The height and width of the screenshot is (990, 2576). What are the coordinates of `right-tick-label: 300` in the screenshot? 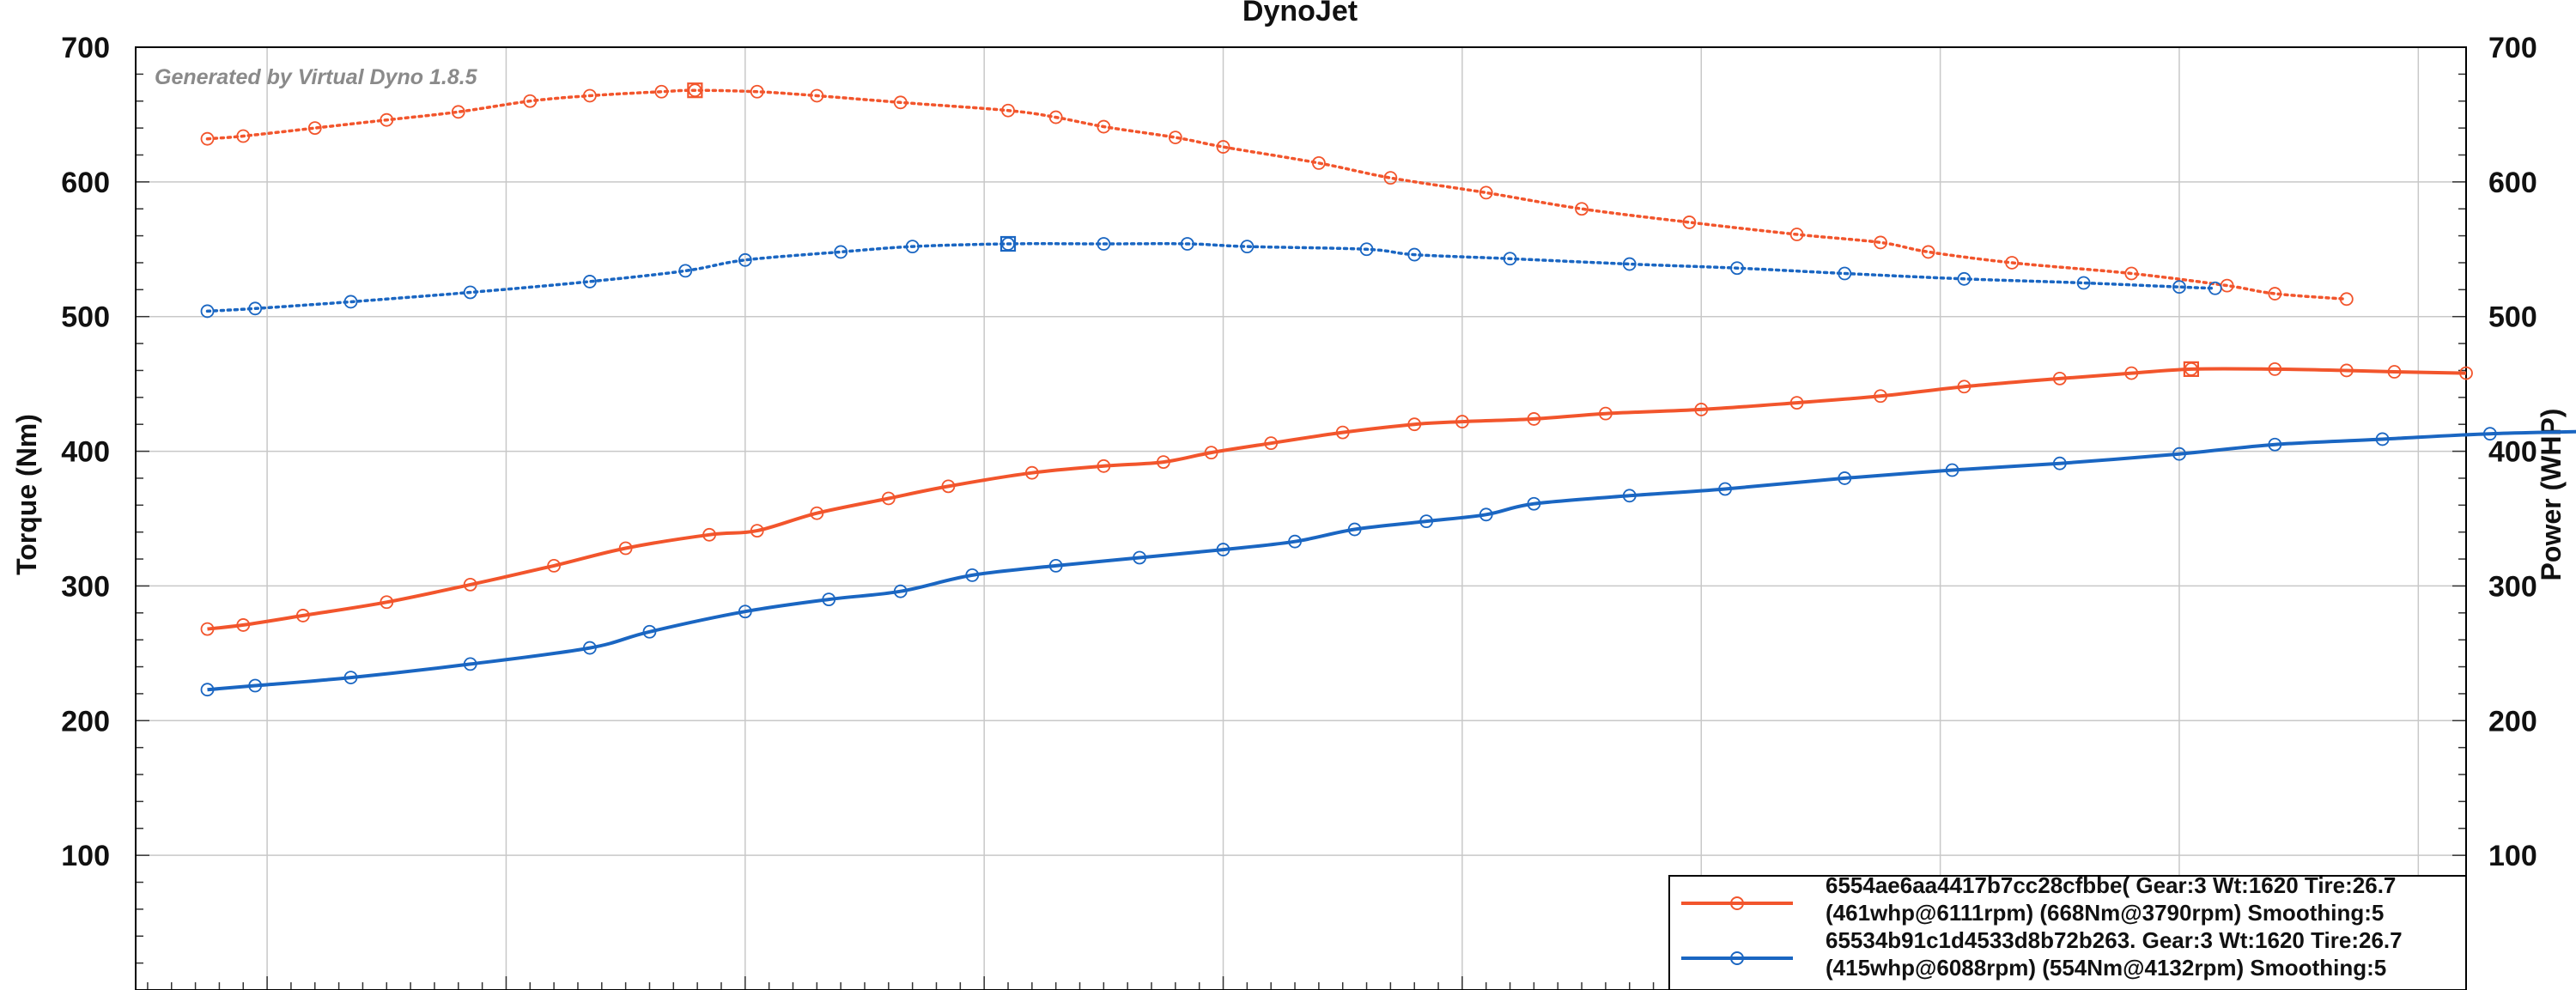 It's located at (2513, 586).